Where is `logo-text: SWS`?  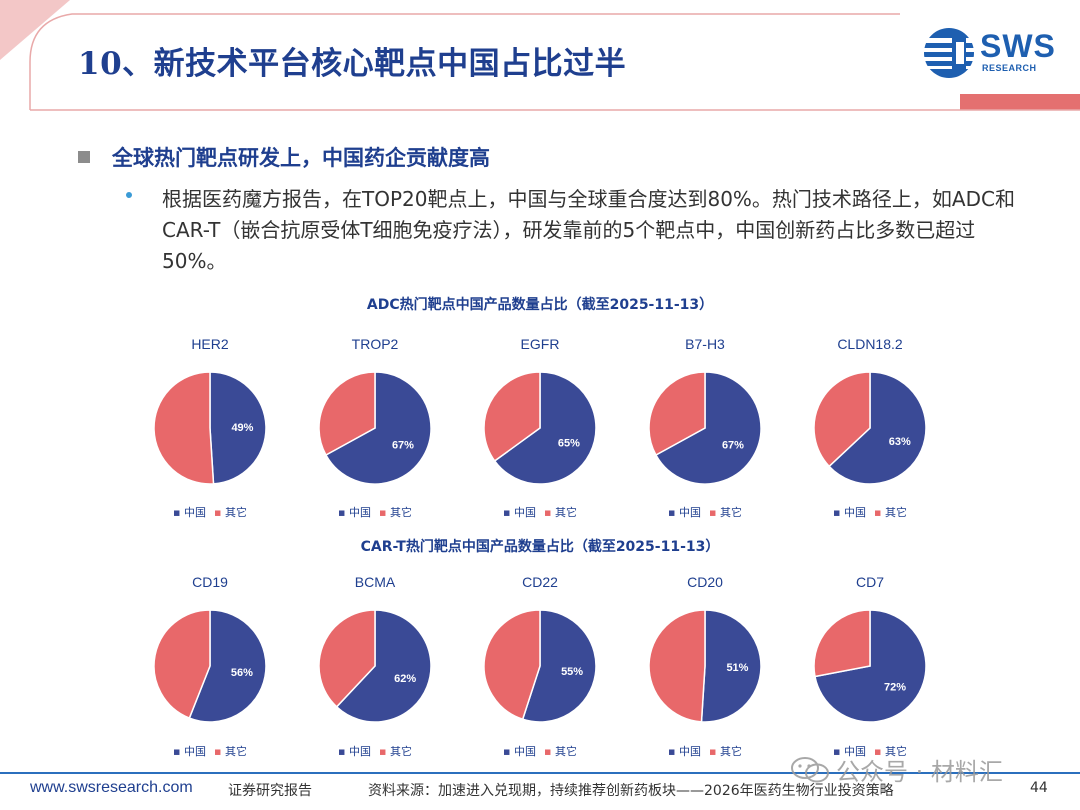 logo-text: SWS is located at coordinates (1018, 46).